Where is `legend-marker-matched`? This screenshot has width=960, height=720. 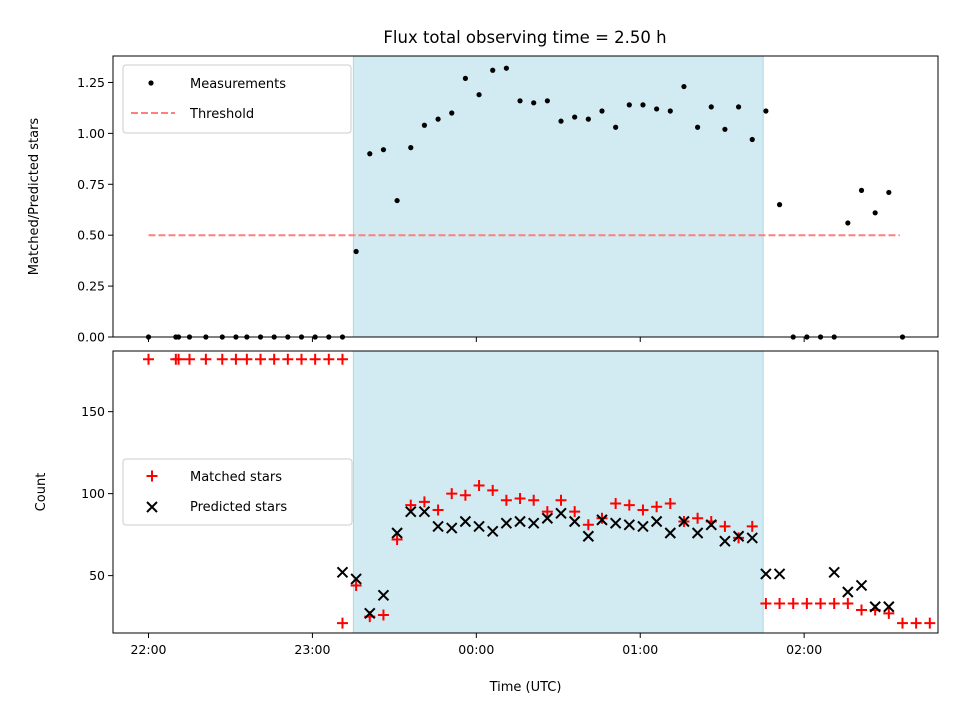
legend-marker-matched is located at coordinates (152, 476).